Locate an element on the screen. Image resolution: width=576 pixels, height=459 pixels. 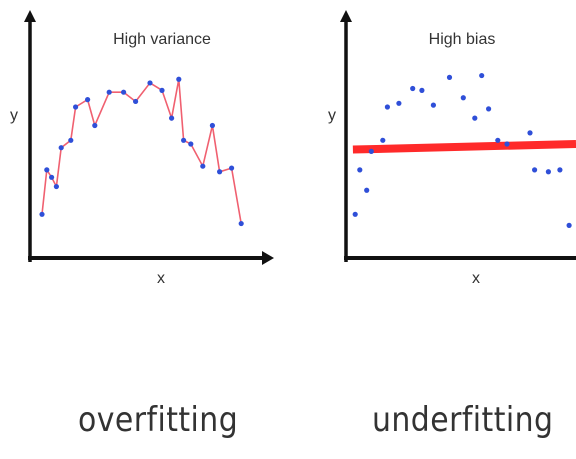
overfitting-marks is located at coordinates (141, 151).